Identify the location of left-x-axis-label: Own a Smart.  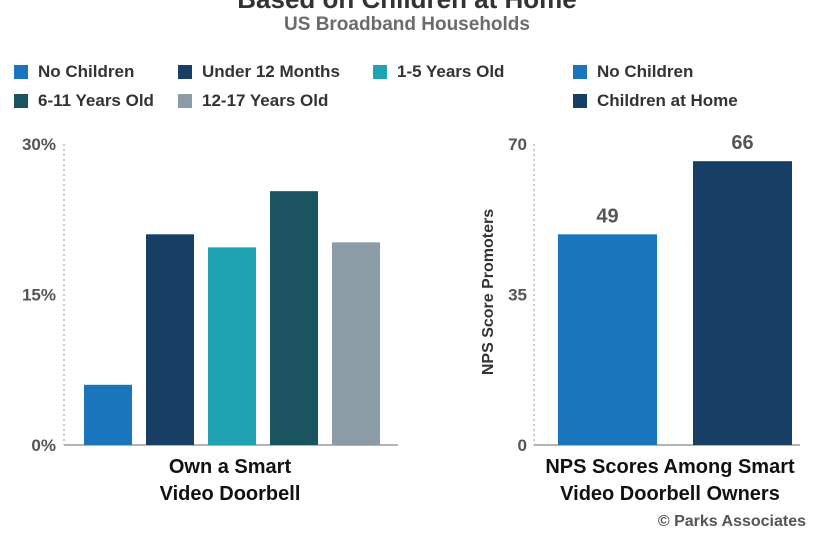
(230, 467).